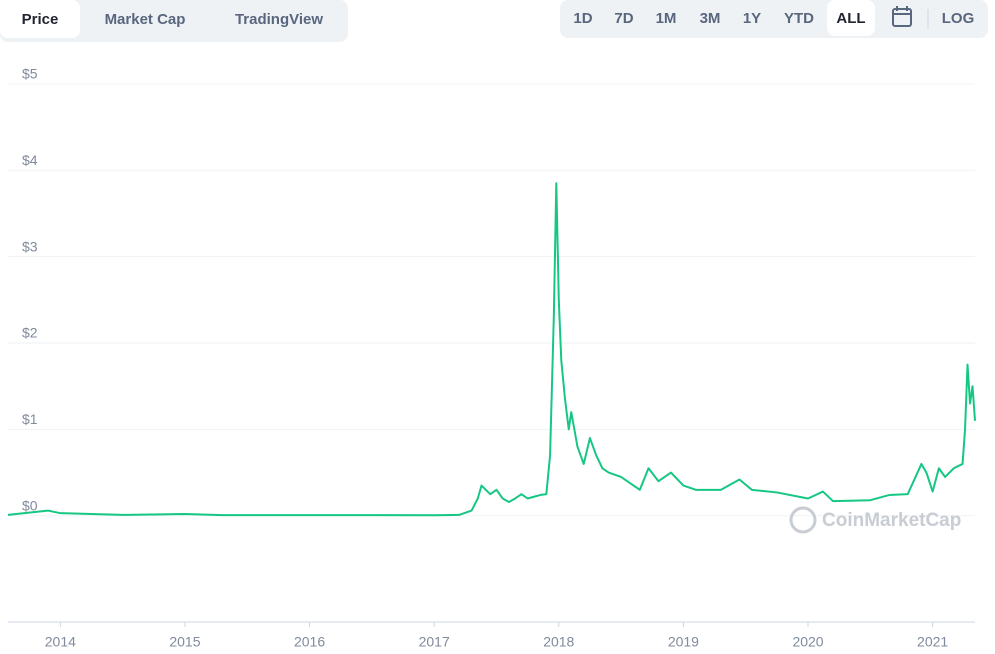 The height and width of the screenshot is (654, 995). I want to click on y-tick-label: $4, so click(30, 160).